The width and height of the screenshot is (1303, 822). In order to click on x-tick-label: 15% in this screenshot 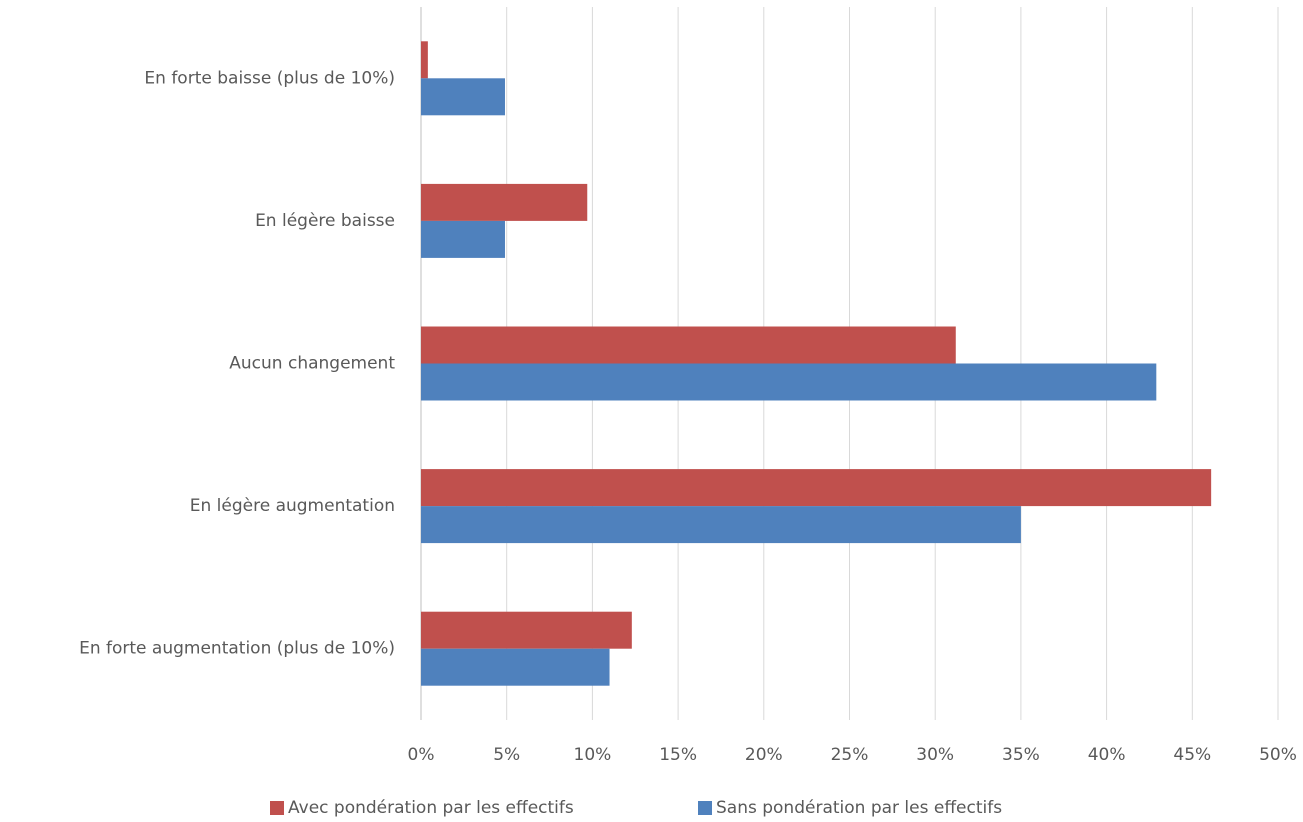, I will do `click(678, 755)`.